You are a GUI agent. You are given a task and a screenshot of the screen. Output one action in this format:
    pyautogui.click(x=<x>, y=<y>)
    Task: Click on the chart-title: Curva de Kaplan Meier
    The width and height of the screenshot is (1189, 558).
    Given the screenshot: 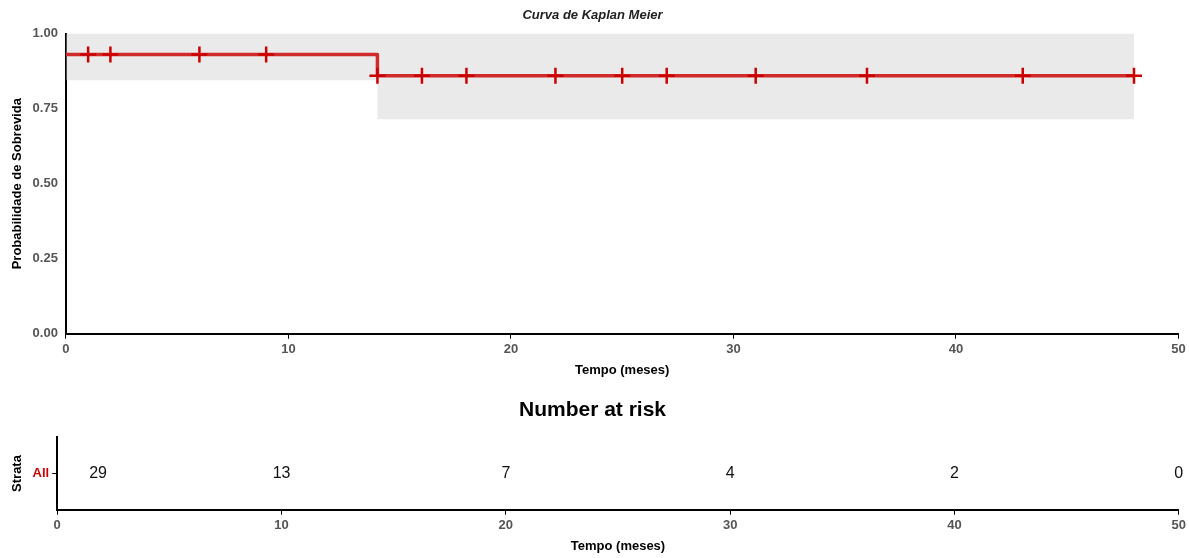 What is the action you would take?
    pyautogui.click(x=593, y=15)
    